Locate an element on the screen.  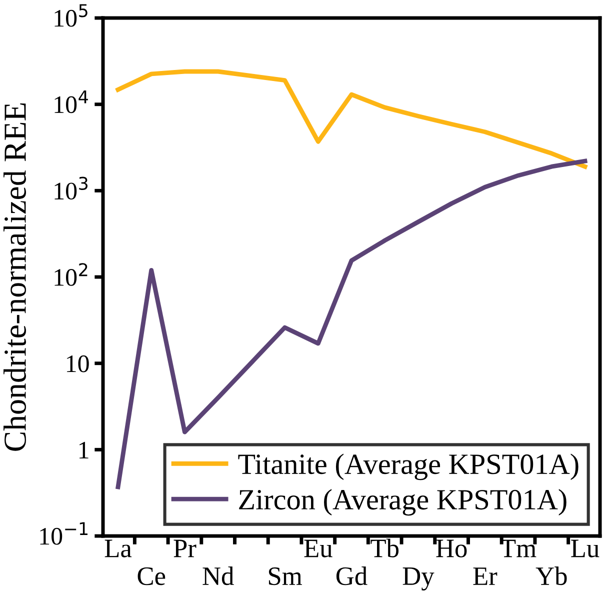
x-tick-label: Lu is located at coordinates (585, 549).